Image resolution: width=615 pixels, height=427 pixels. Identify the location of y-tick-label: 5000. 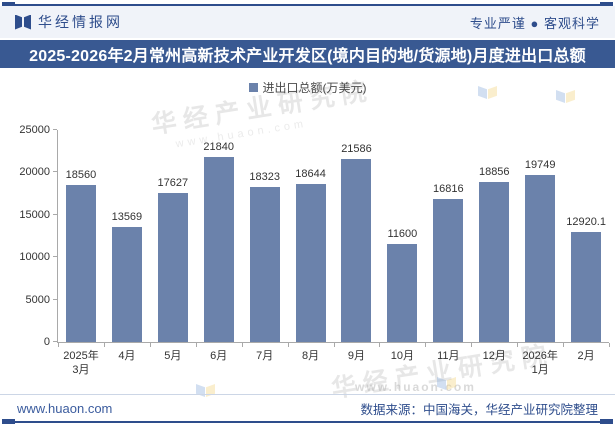
(37, 299).